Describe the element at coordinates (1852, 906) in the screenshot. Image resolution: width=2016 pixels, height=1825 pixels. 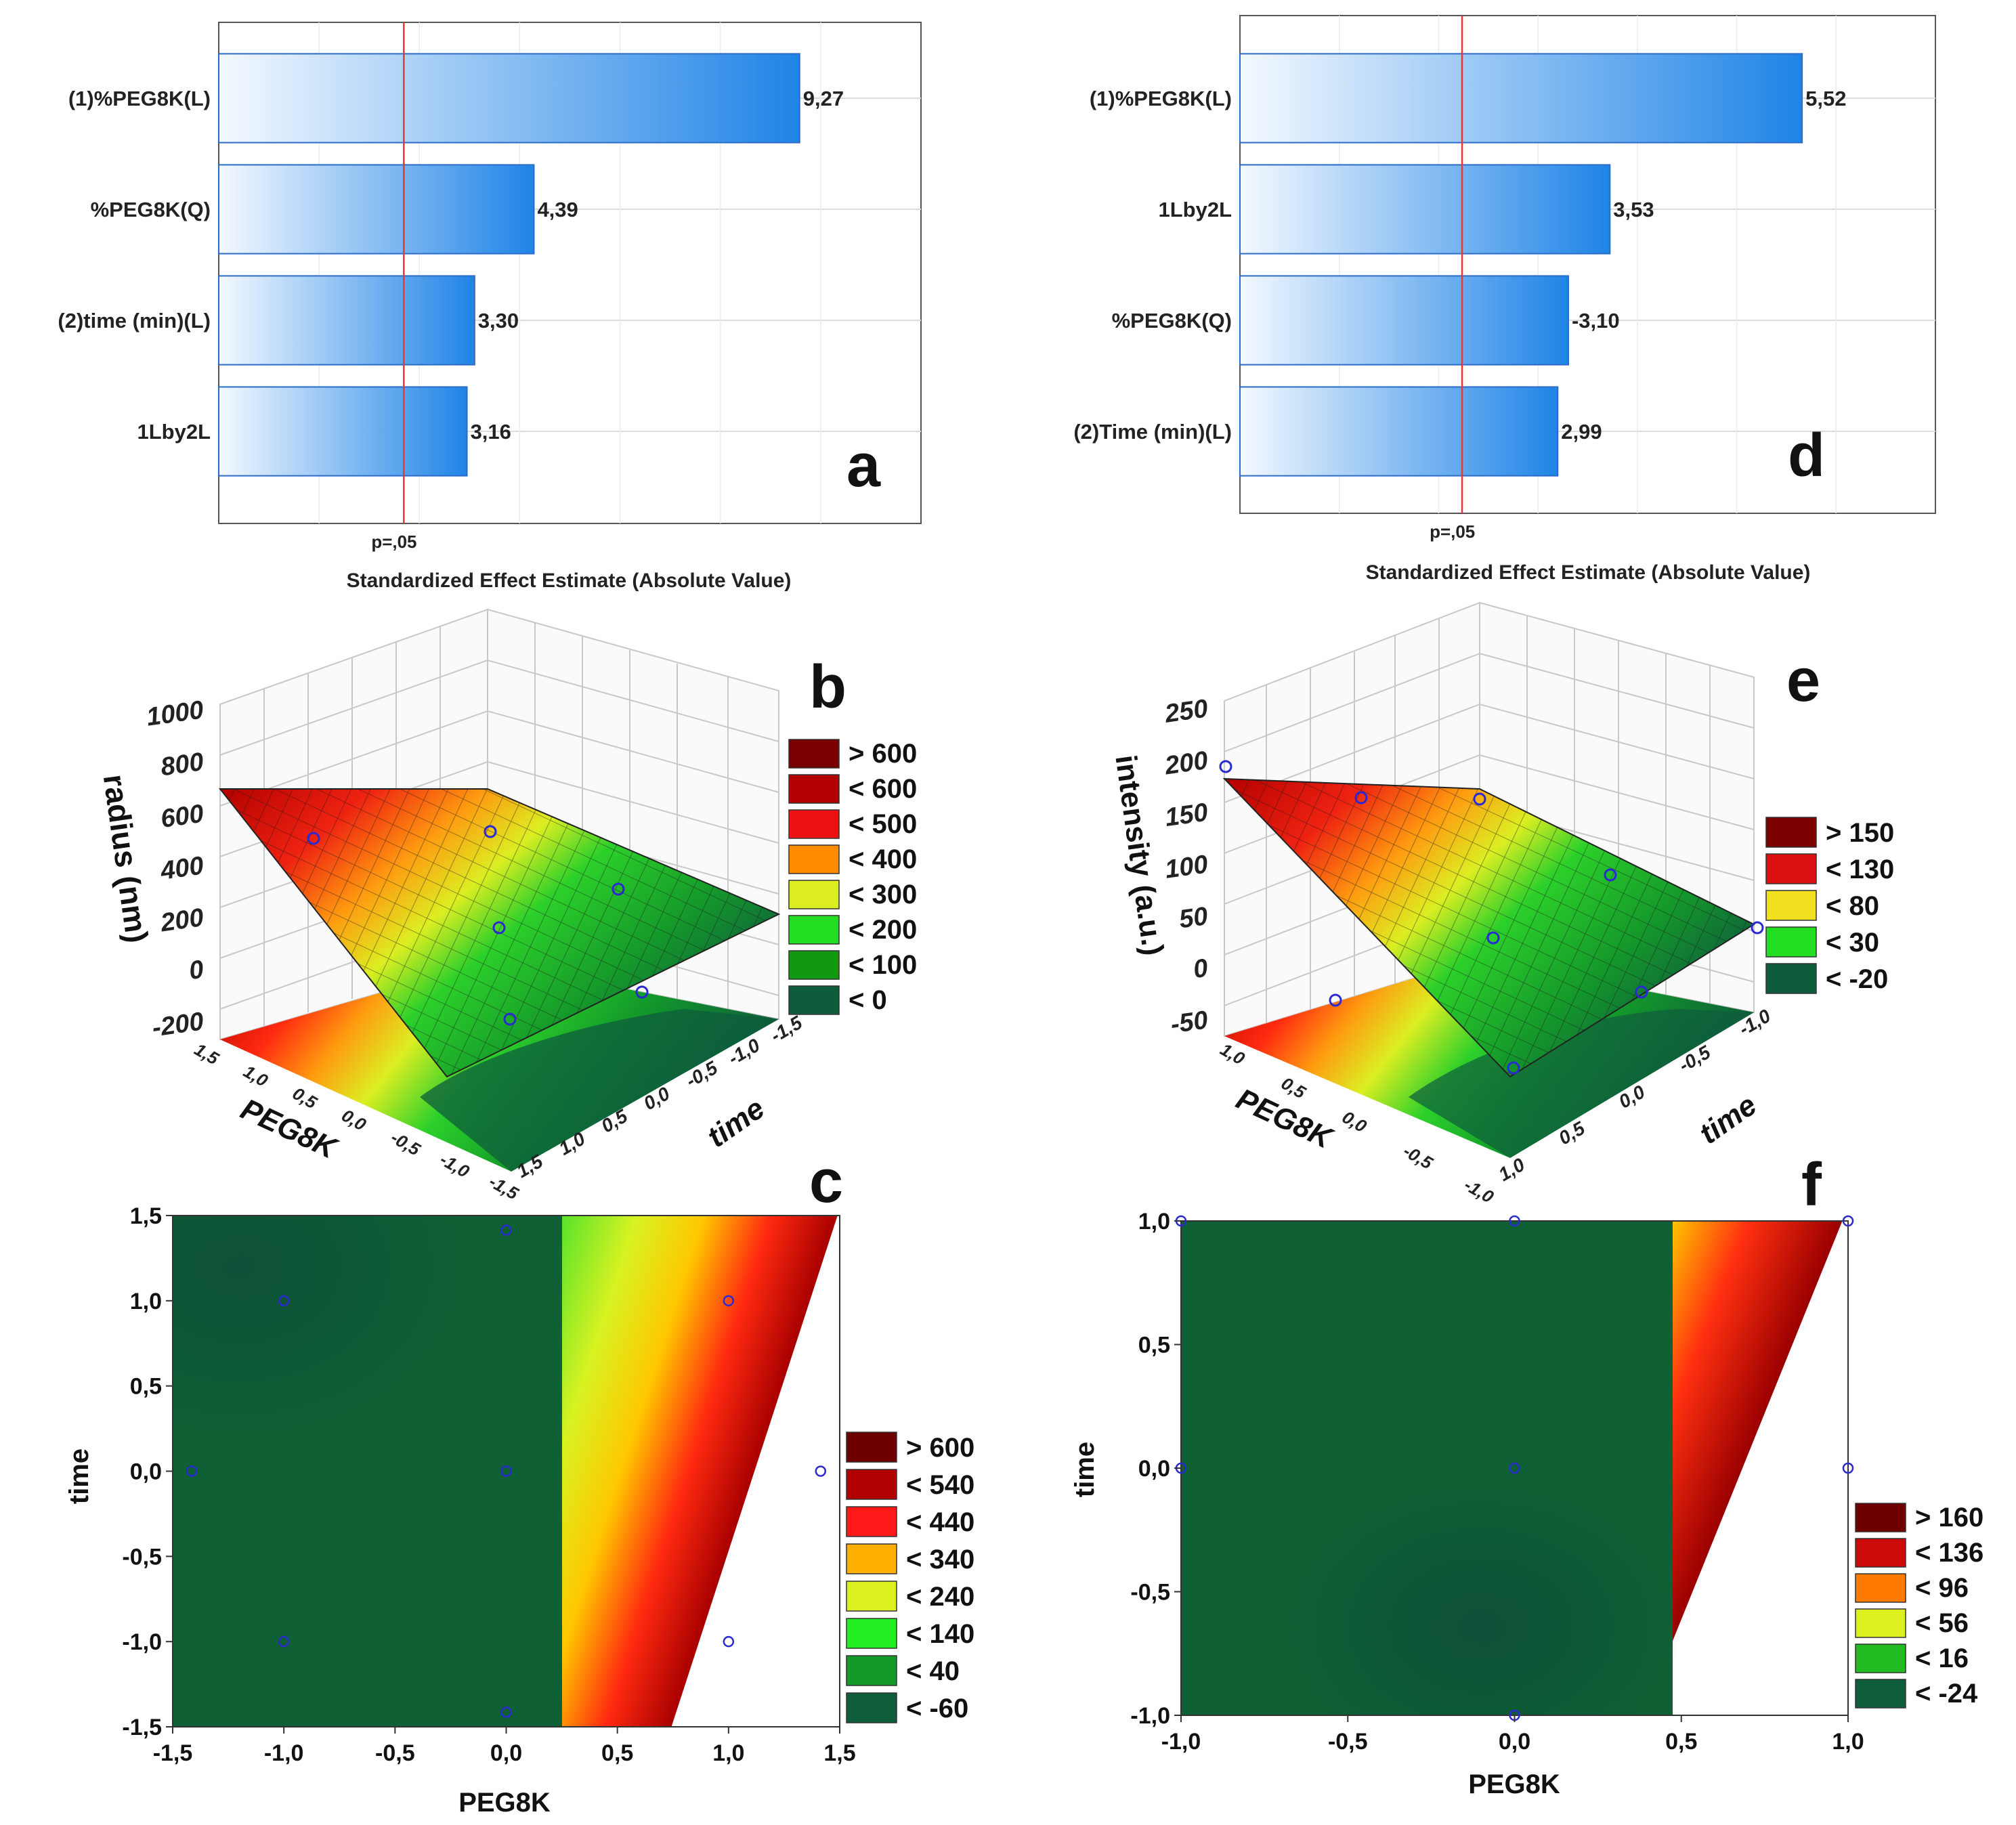
I see `legend-label: < 80` at that location.